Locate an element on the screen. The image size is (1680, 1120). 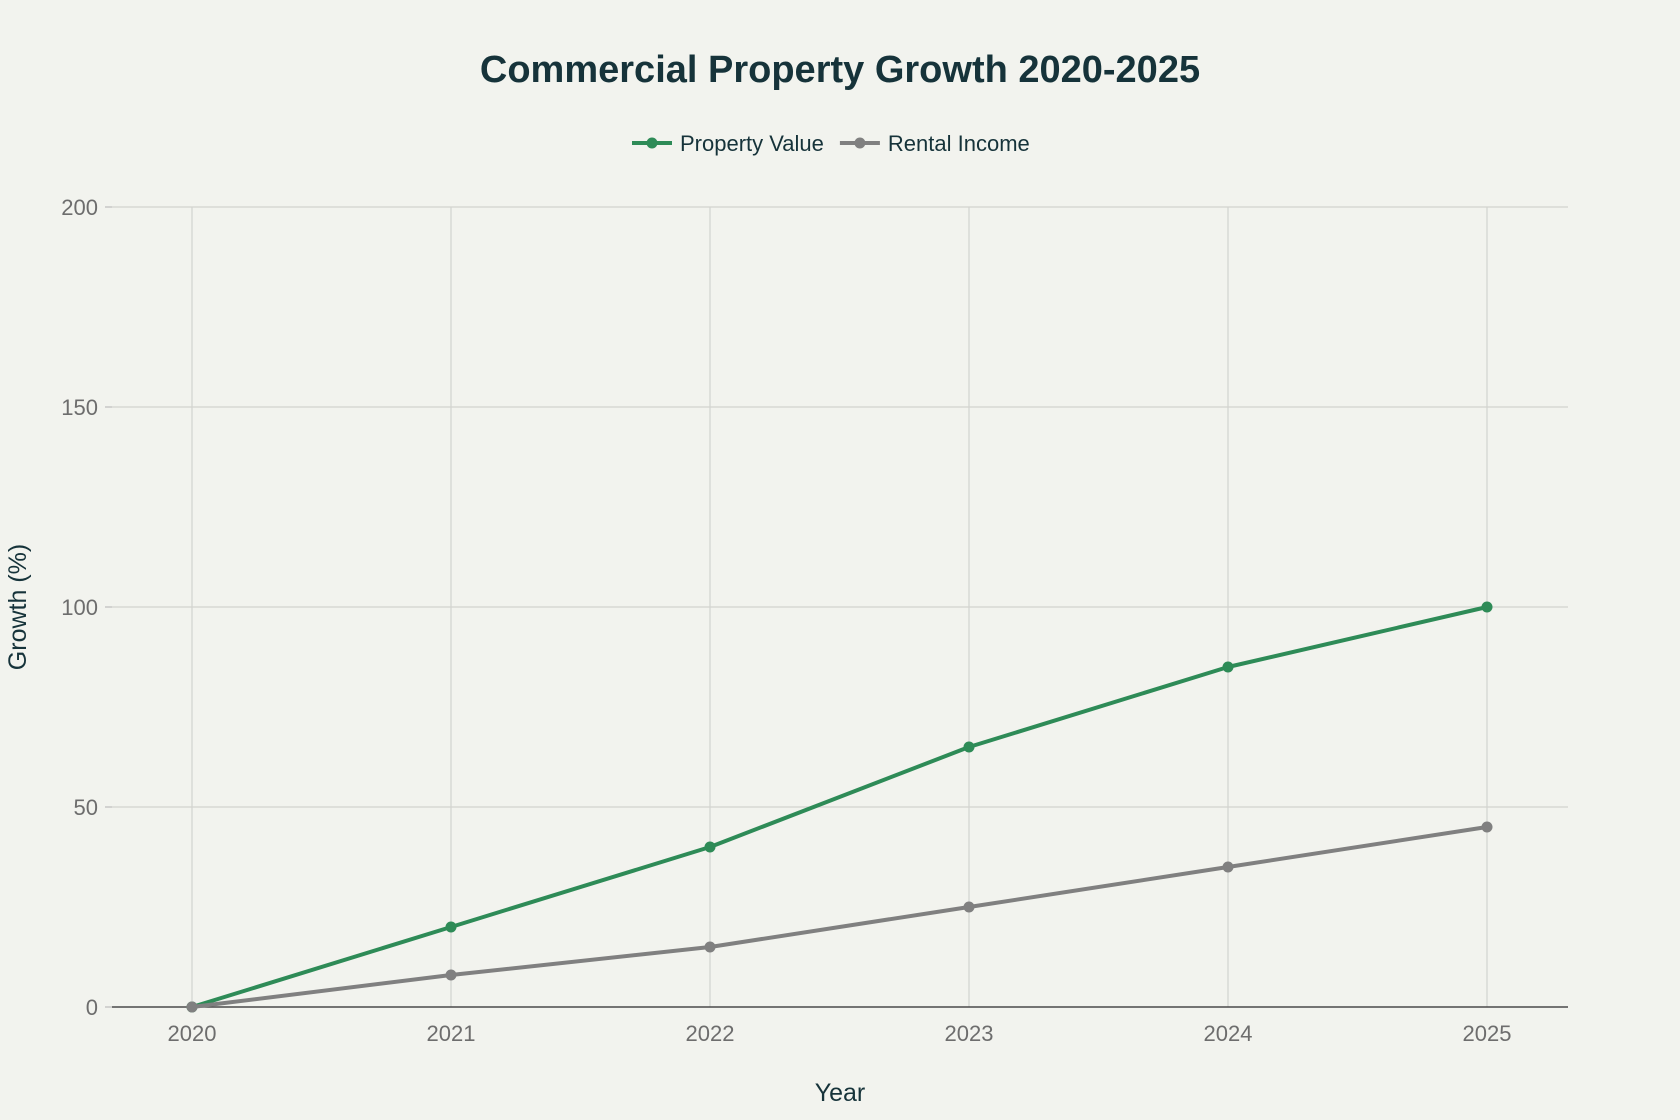
data-point-property-value-2024 is located at coordinates (1228, 667).